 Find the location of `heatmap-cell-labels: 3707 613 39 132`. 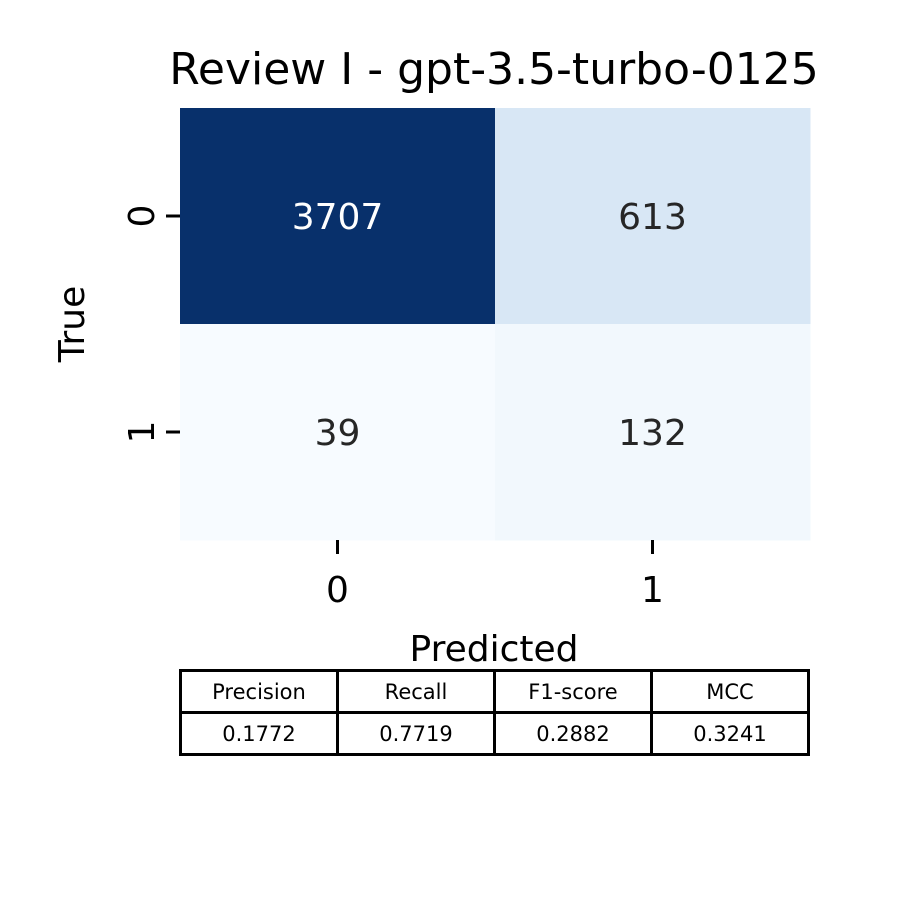

heatmap-cell-labels: 3707 613 39 132 is located at coordinates (489, 325).